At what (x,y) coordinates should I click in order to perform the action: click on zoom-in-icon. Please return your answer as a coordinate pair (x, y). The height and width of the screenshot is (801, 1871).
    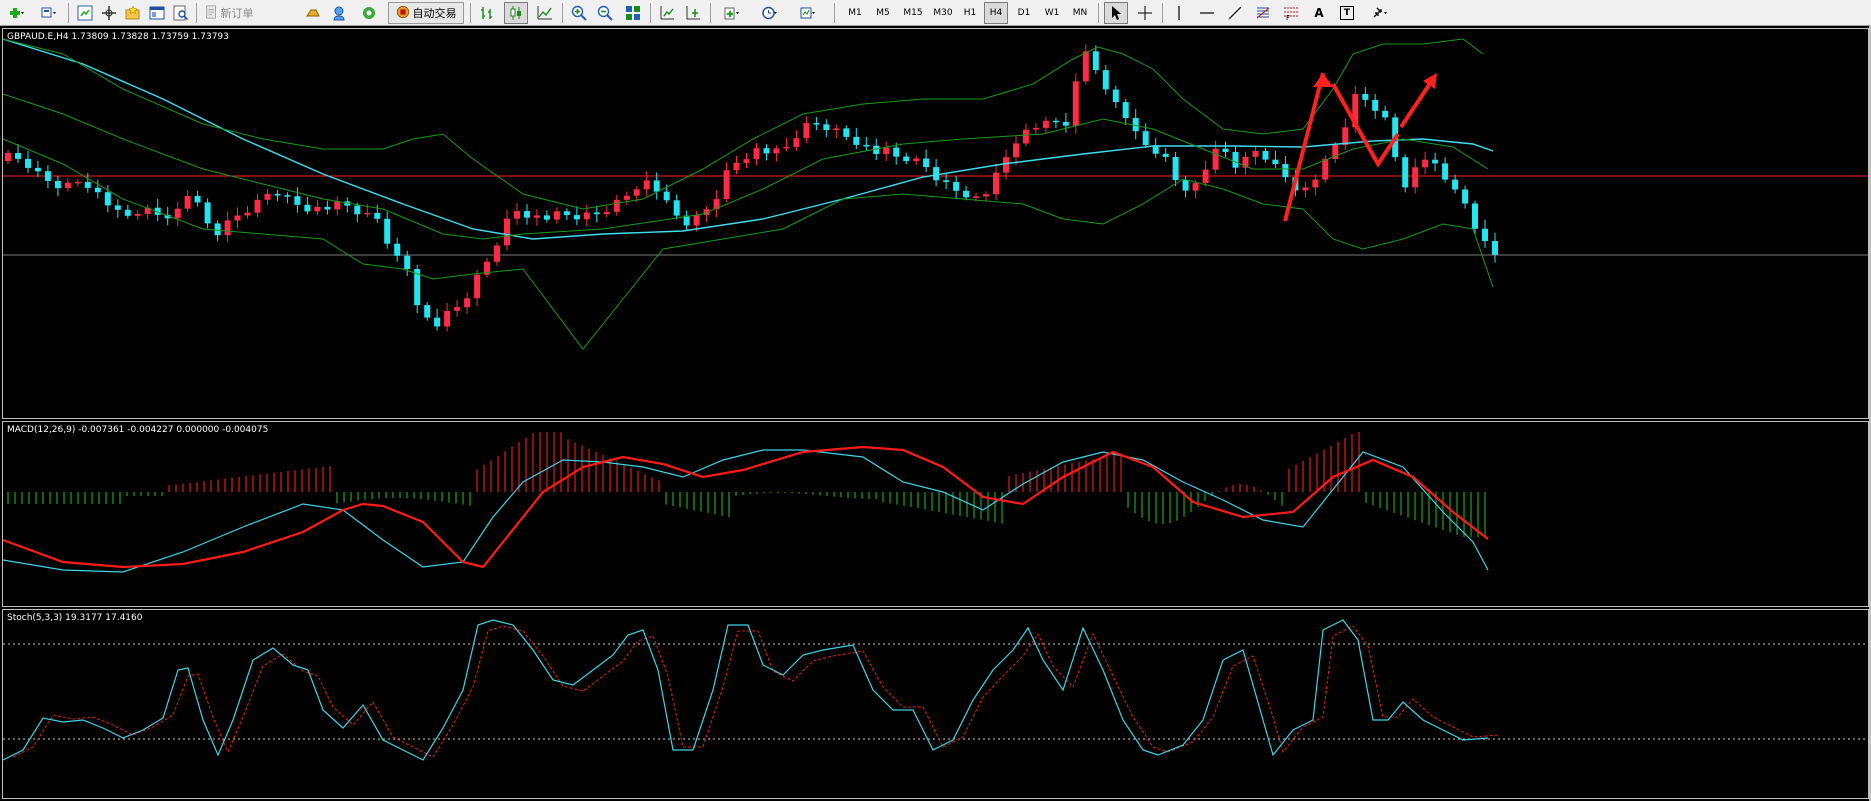
    Looking at the image, I should click on (579, 13).